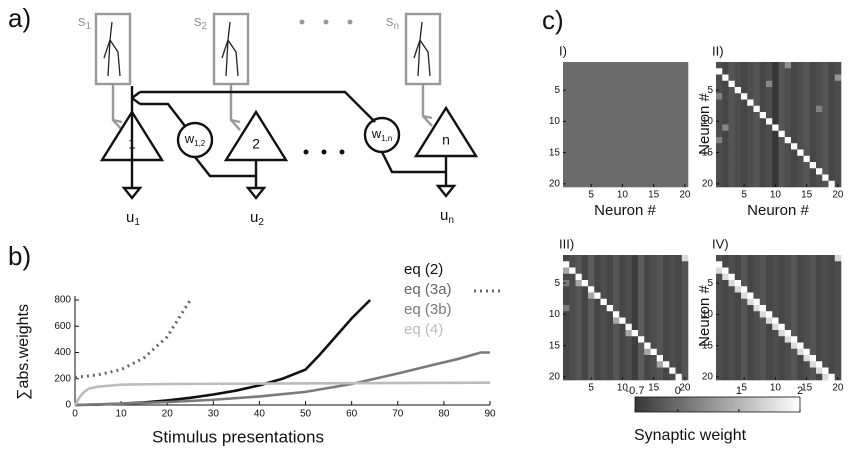 This screenshot has height=450, width=868. Describe the element at coordinates (685, 388) in the screenshot. I see `x-tick-label: 20` at that location.